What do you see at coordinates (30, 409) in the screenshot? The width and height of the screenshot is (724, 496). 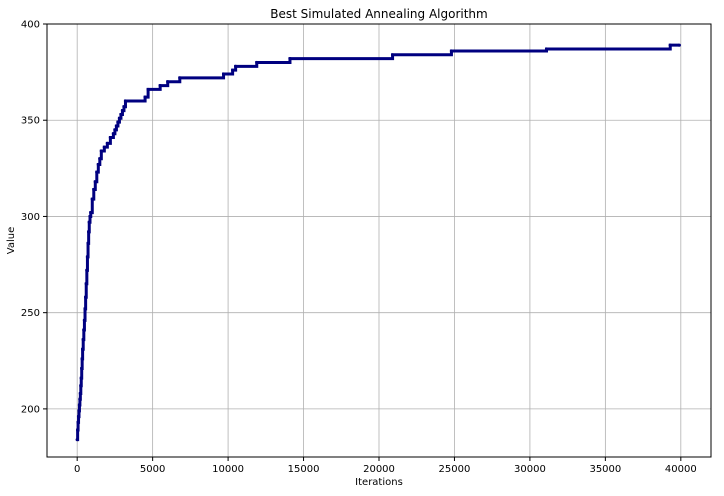 I see `y-tick-label: 200` at bounding box center [30, 409].